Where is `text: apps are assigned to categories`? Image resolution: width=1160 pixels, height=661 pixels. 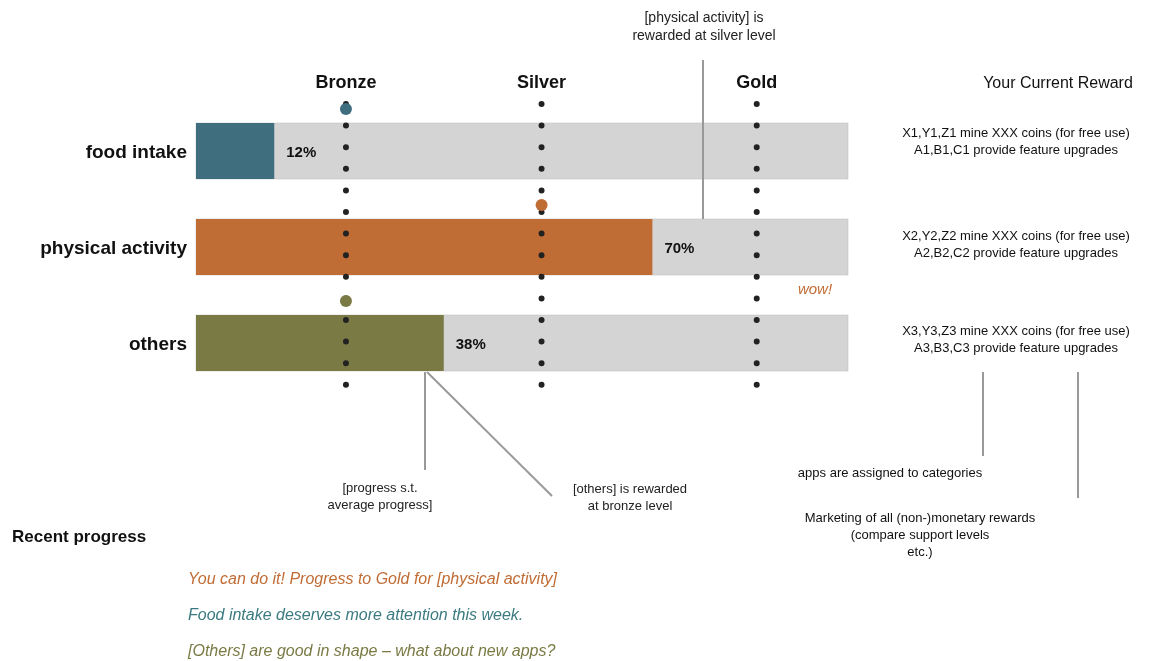
text: apps are assigned to categories is located at coordinates (890, 472).